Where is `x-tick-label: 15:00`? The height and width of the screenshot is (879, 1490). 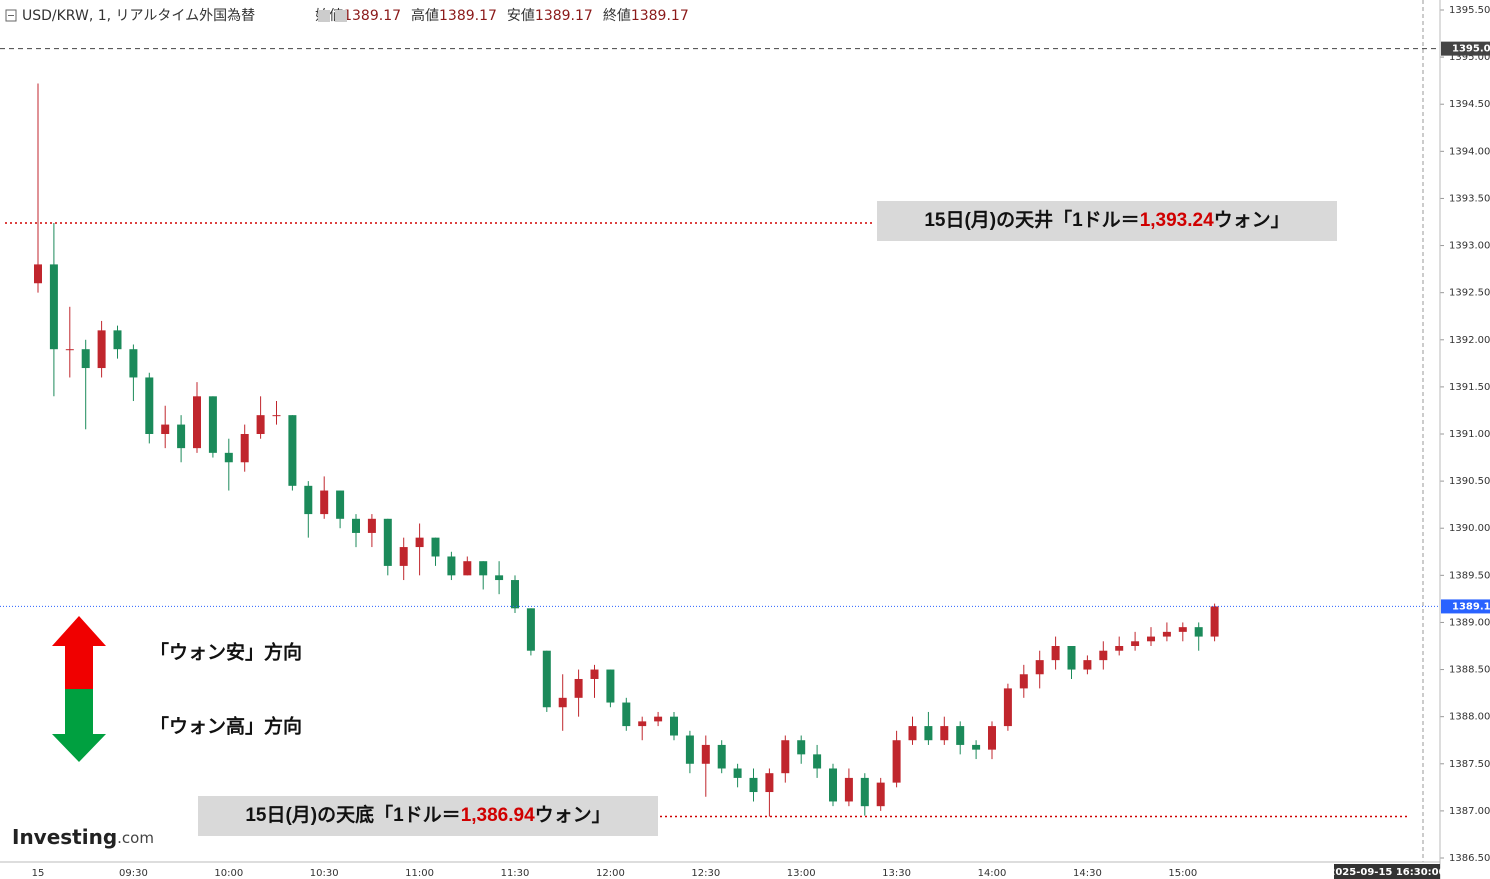 x-tick-label: 15:00 is located at coordinates (1182, 873).